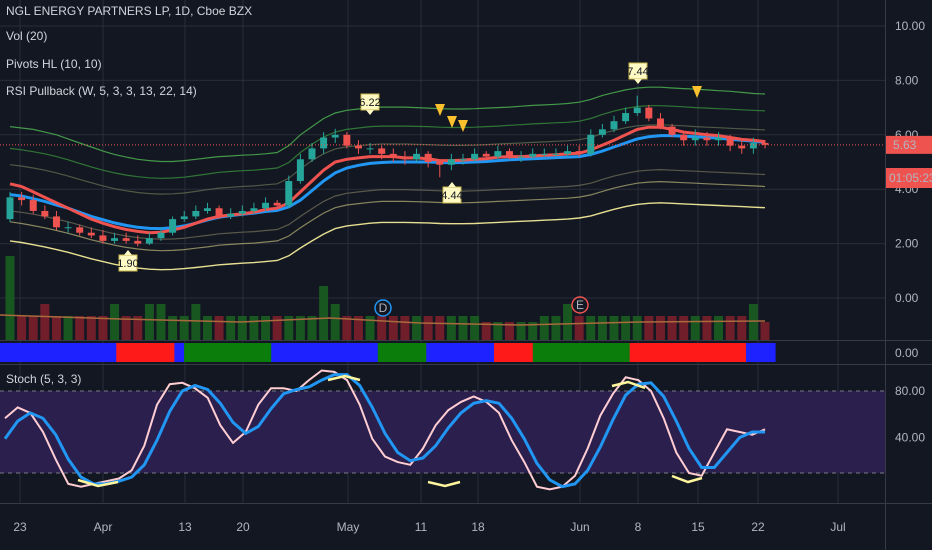  Describe the element at coordinates (421, 527) in the screenshot. I see `time-axis-label: 11` at that location.